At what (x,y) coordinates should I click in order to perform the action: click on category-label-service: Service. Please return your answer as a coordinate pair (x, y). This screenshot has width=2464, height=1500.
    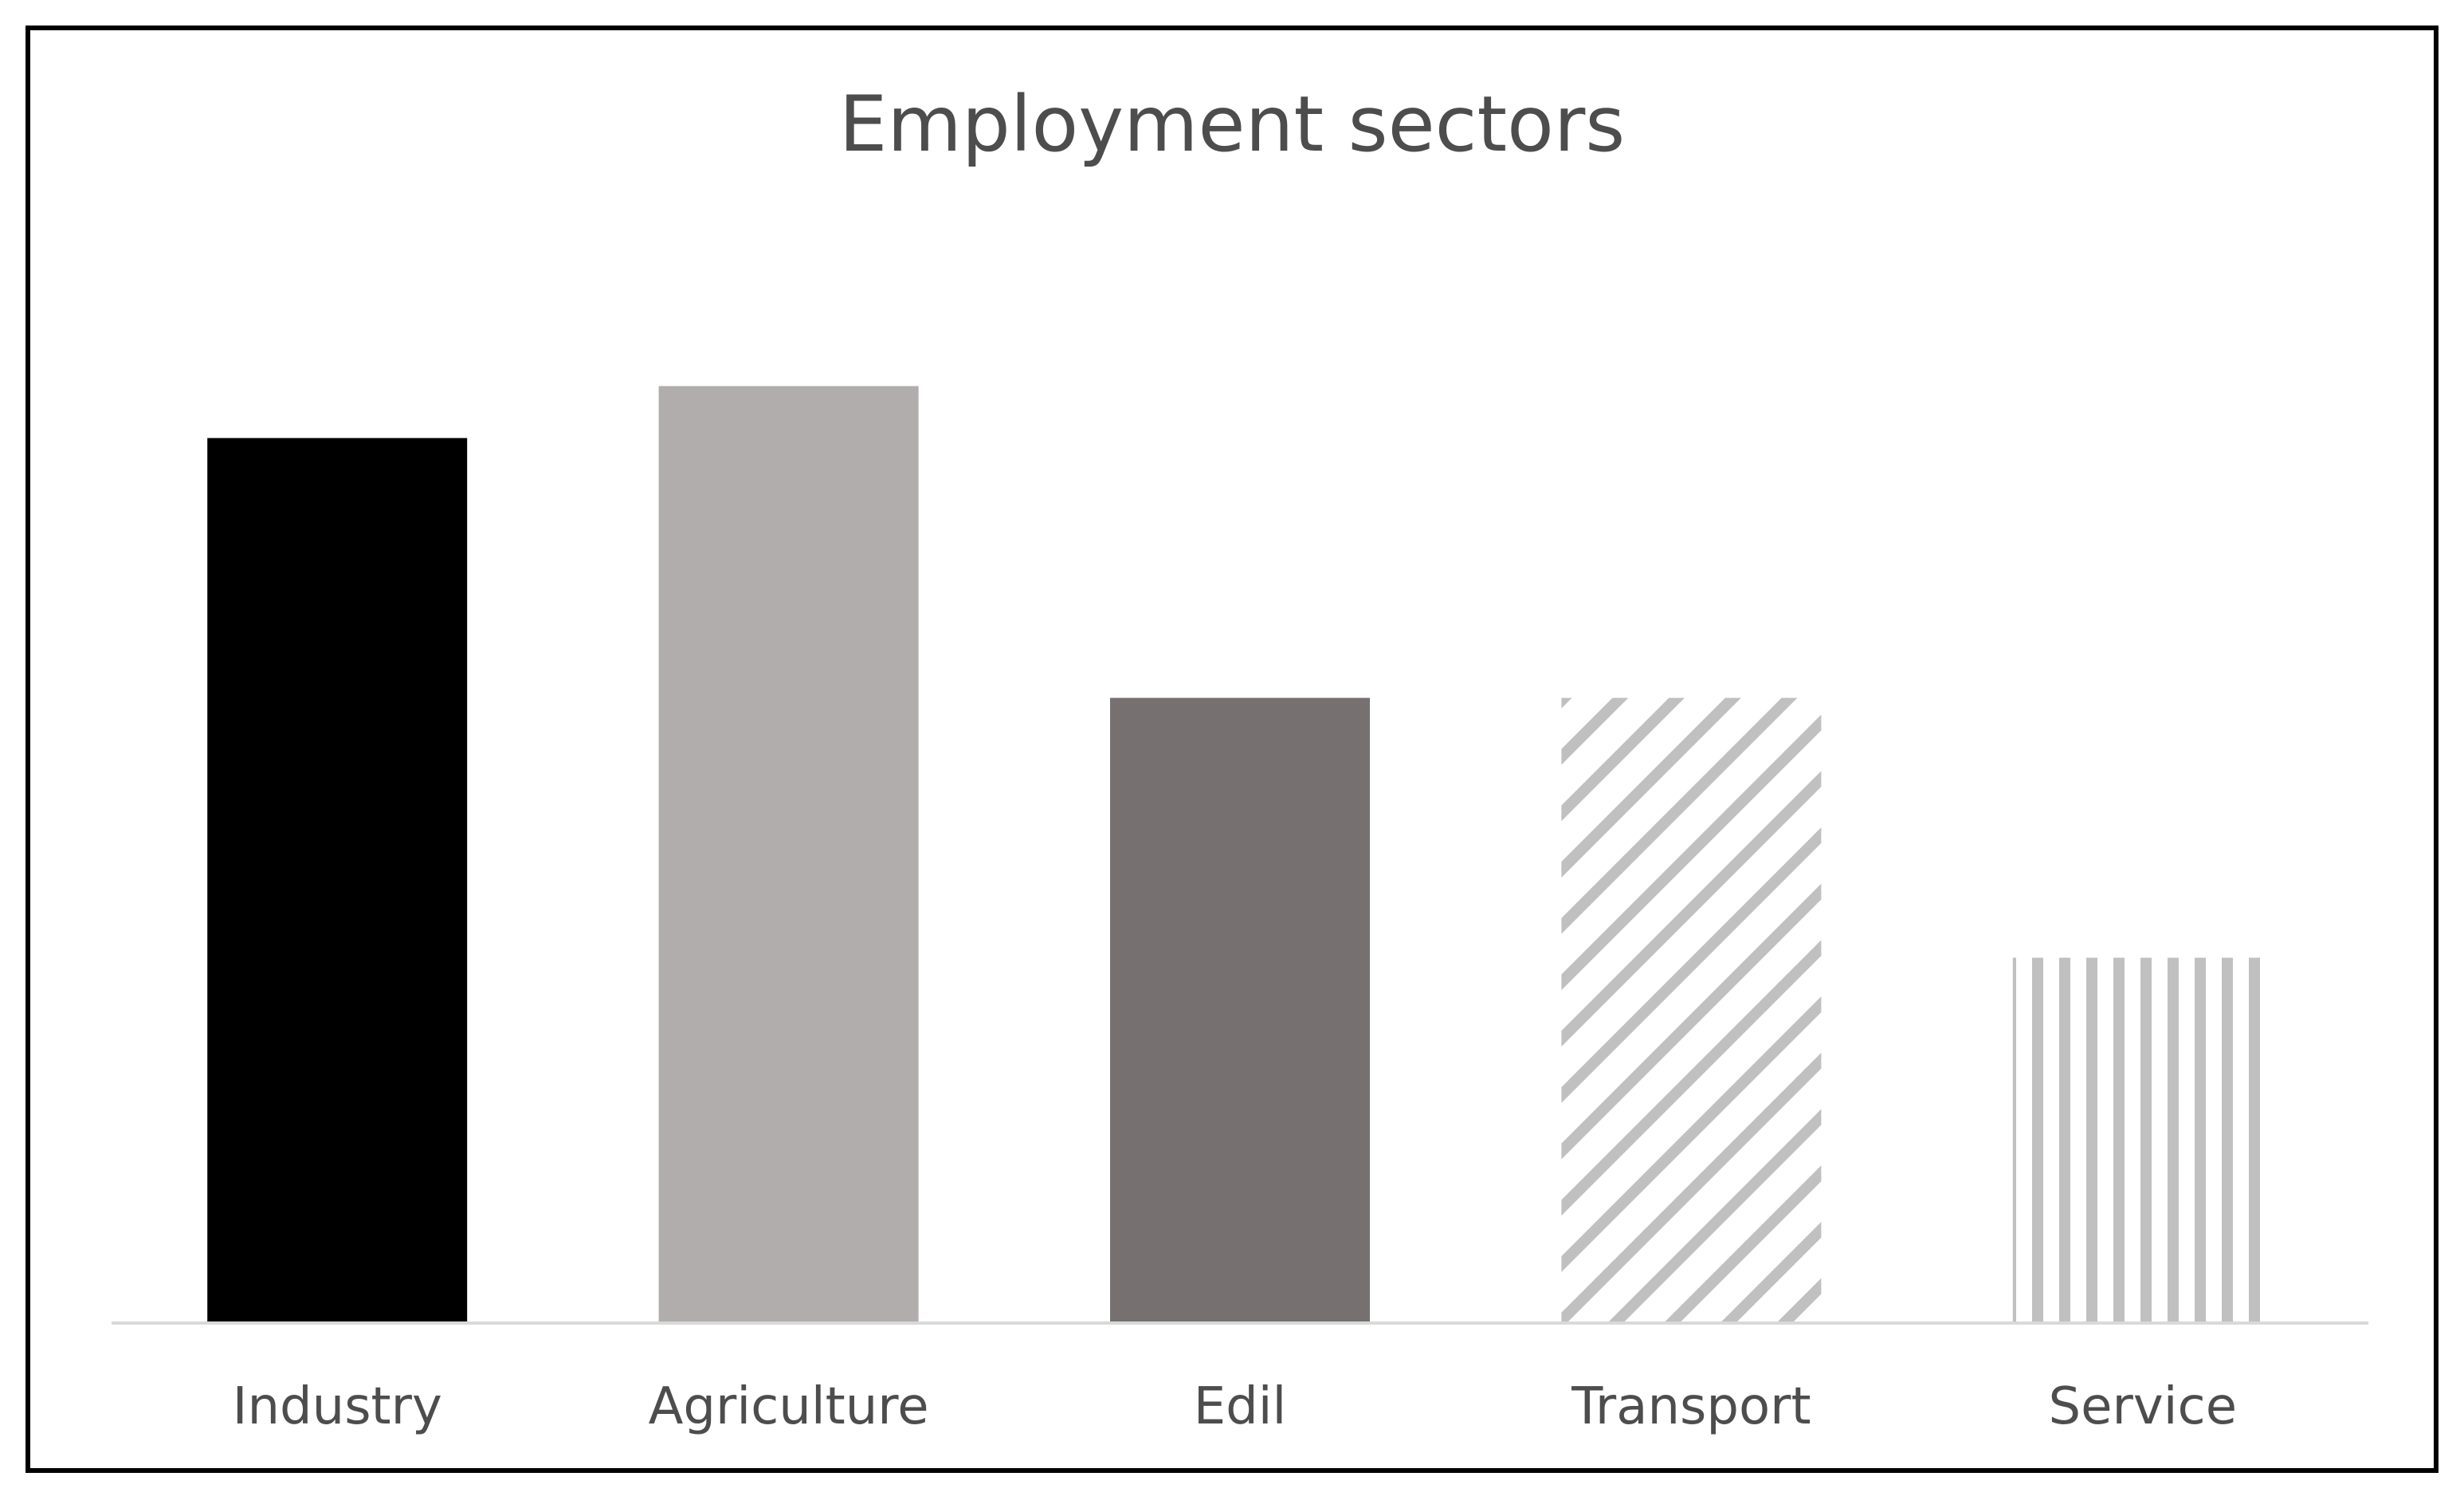
    Looking at the image, I should click on (2143, 1406).